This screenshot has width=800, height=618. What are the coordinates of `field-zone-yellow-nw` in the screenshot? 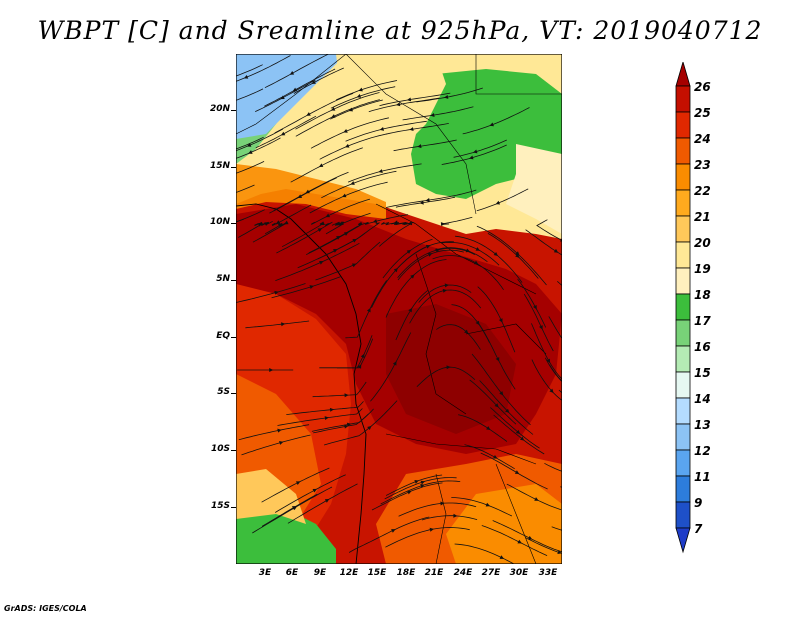 It's located at (391, 109).